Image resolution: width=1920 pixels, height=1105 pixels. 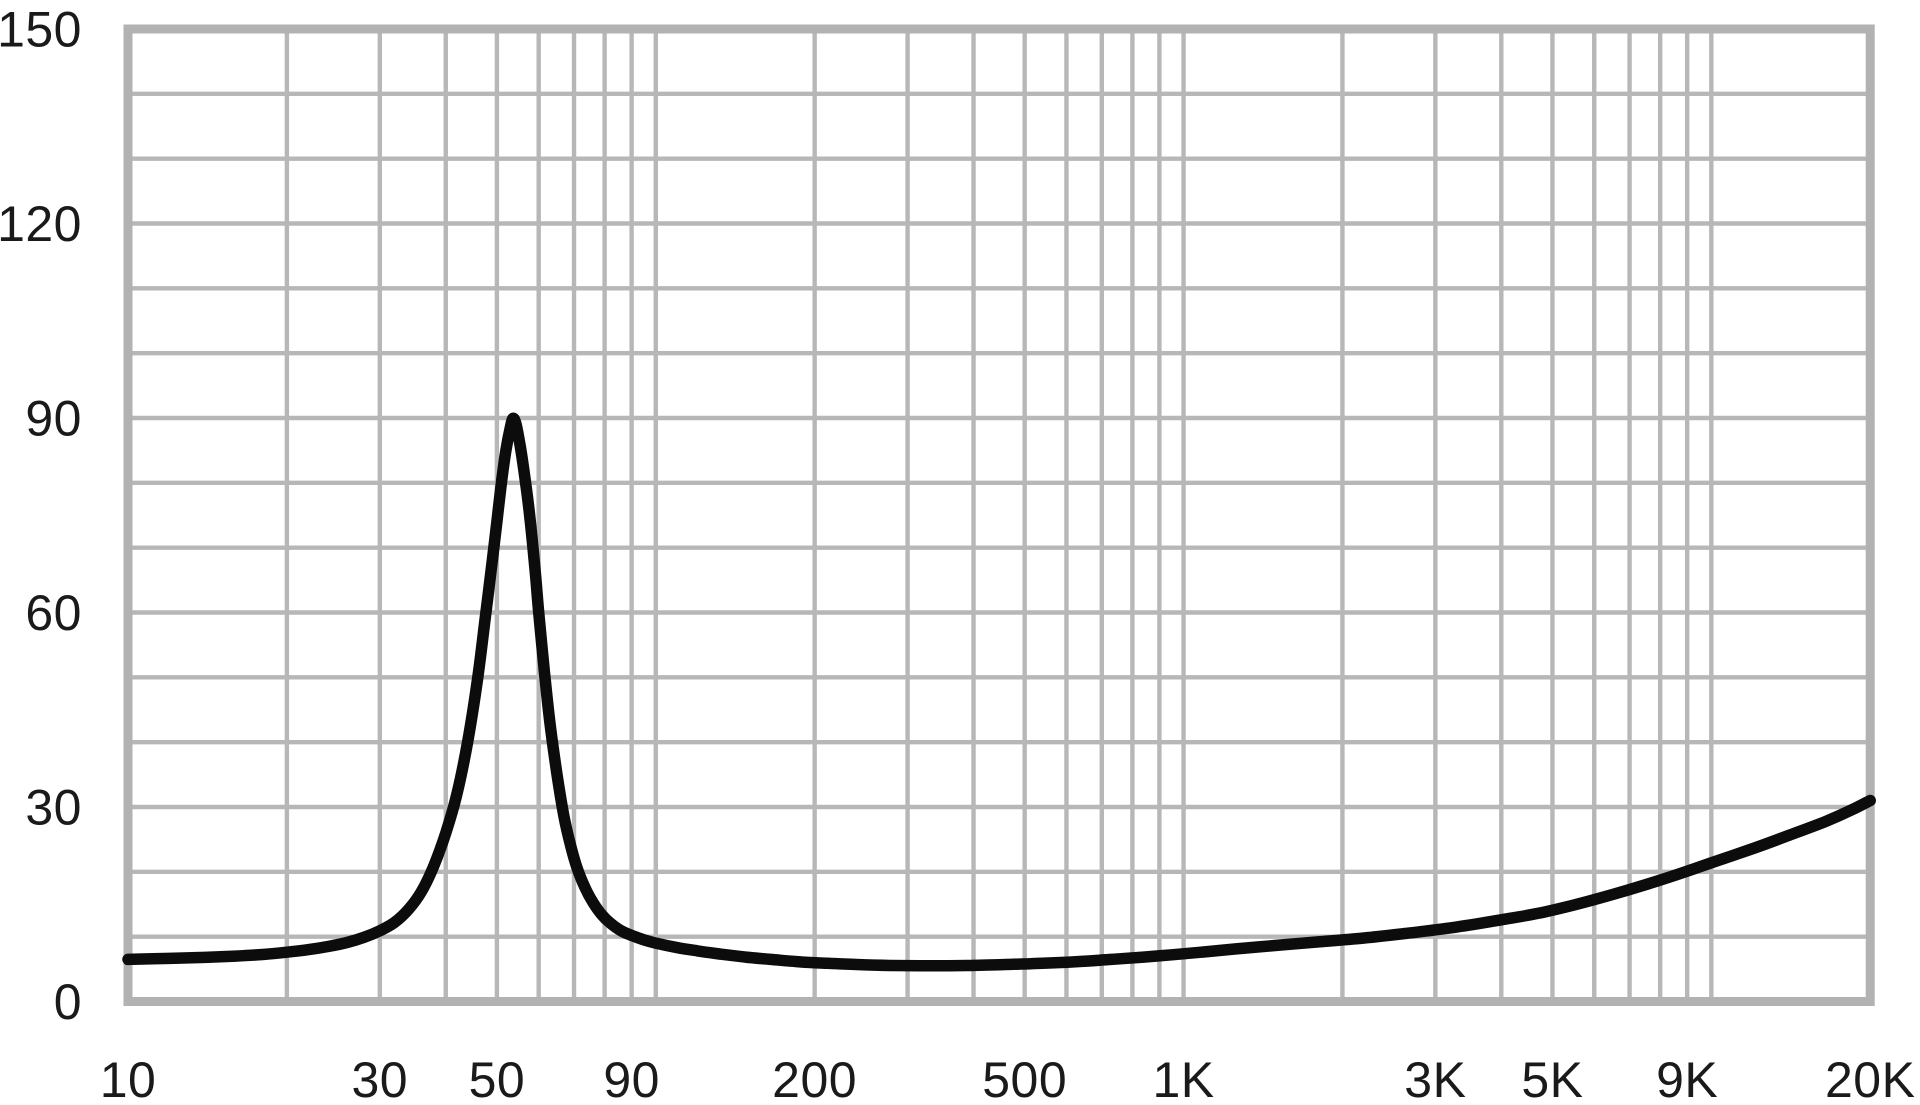 What do you see at coordinates (41, 30) in the screenshot?
I see `y-tick-label: 150` at bounding box center [41, 30].